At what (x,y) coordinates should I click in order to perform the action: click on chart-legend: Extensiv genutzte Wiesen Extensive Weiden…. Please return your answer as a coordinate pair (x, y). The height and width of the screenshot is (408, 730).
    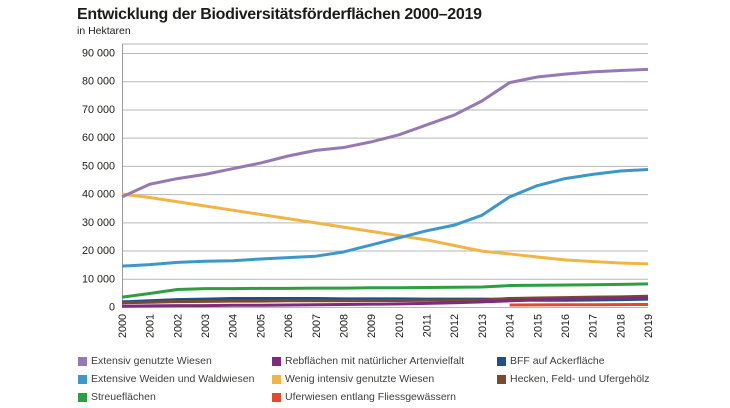
    Looking at the image, I should click on (365, 380).